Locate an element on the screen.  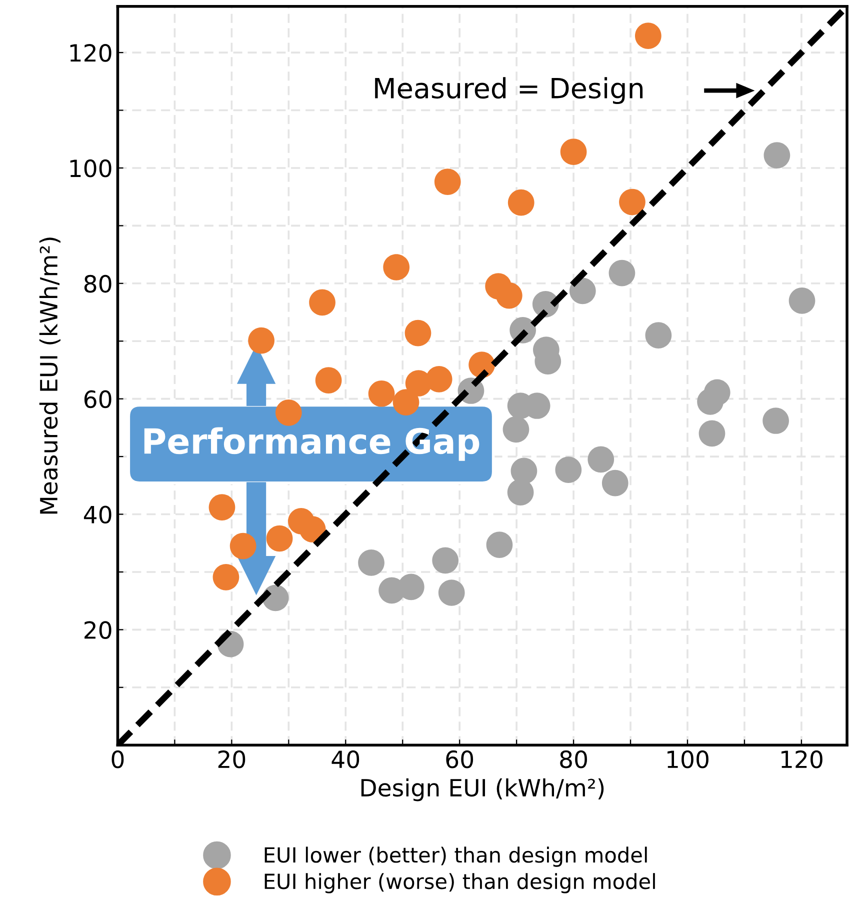
y-tick-label: 40 is located at coordinates (98, 515).